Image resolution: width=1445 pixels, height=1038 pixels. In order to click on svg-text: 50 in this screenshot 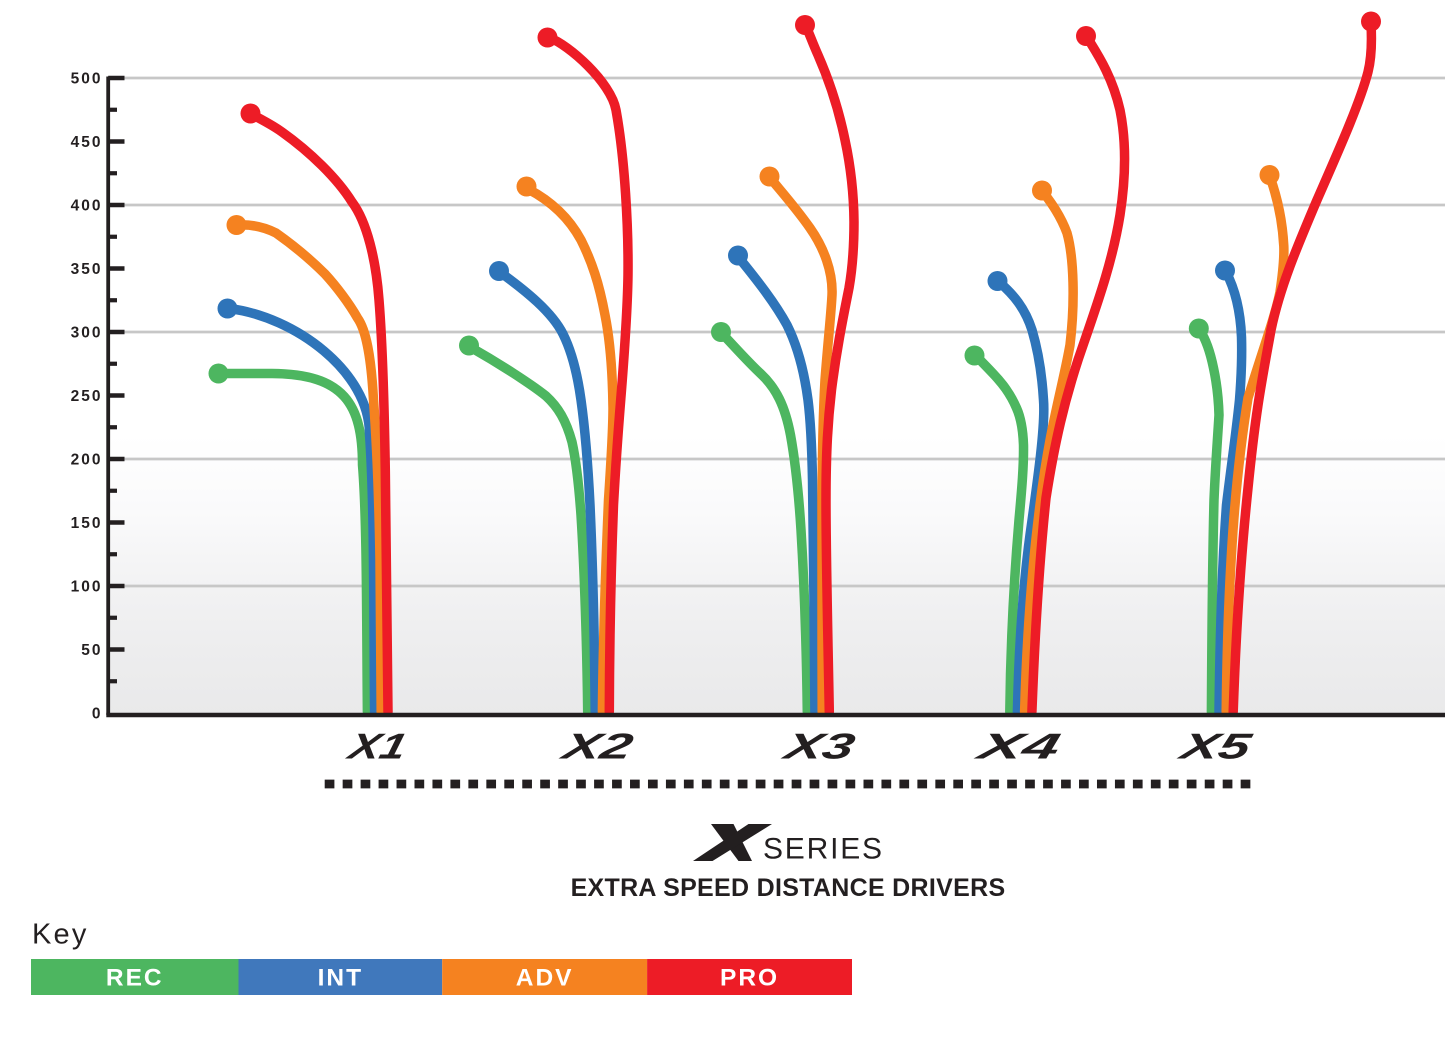, I will do `click(91, 650)`.